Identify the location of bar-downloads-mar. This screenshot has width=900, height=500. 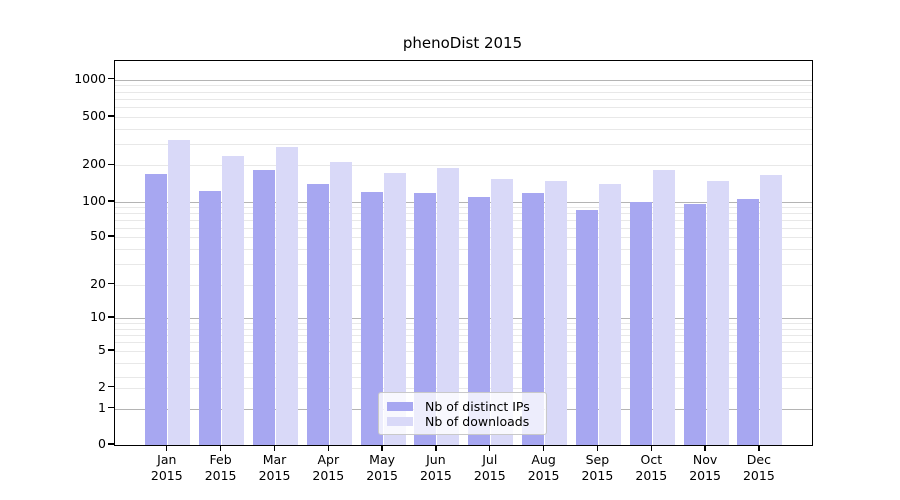
(287, 295).